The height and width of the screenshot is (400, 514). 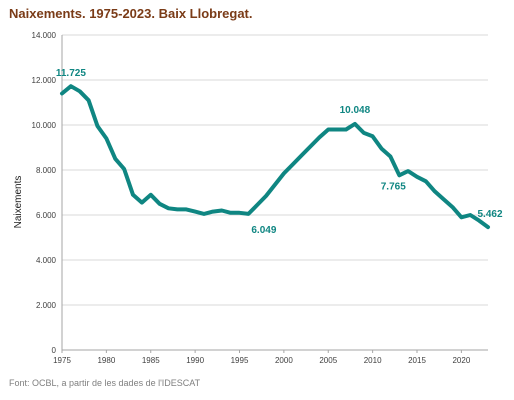 I want to click on x-tick-label: 1985, so click(x=151, y=360).